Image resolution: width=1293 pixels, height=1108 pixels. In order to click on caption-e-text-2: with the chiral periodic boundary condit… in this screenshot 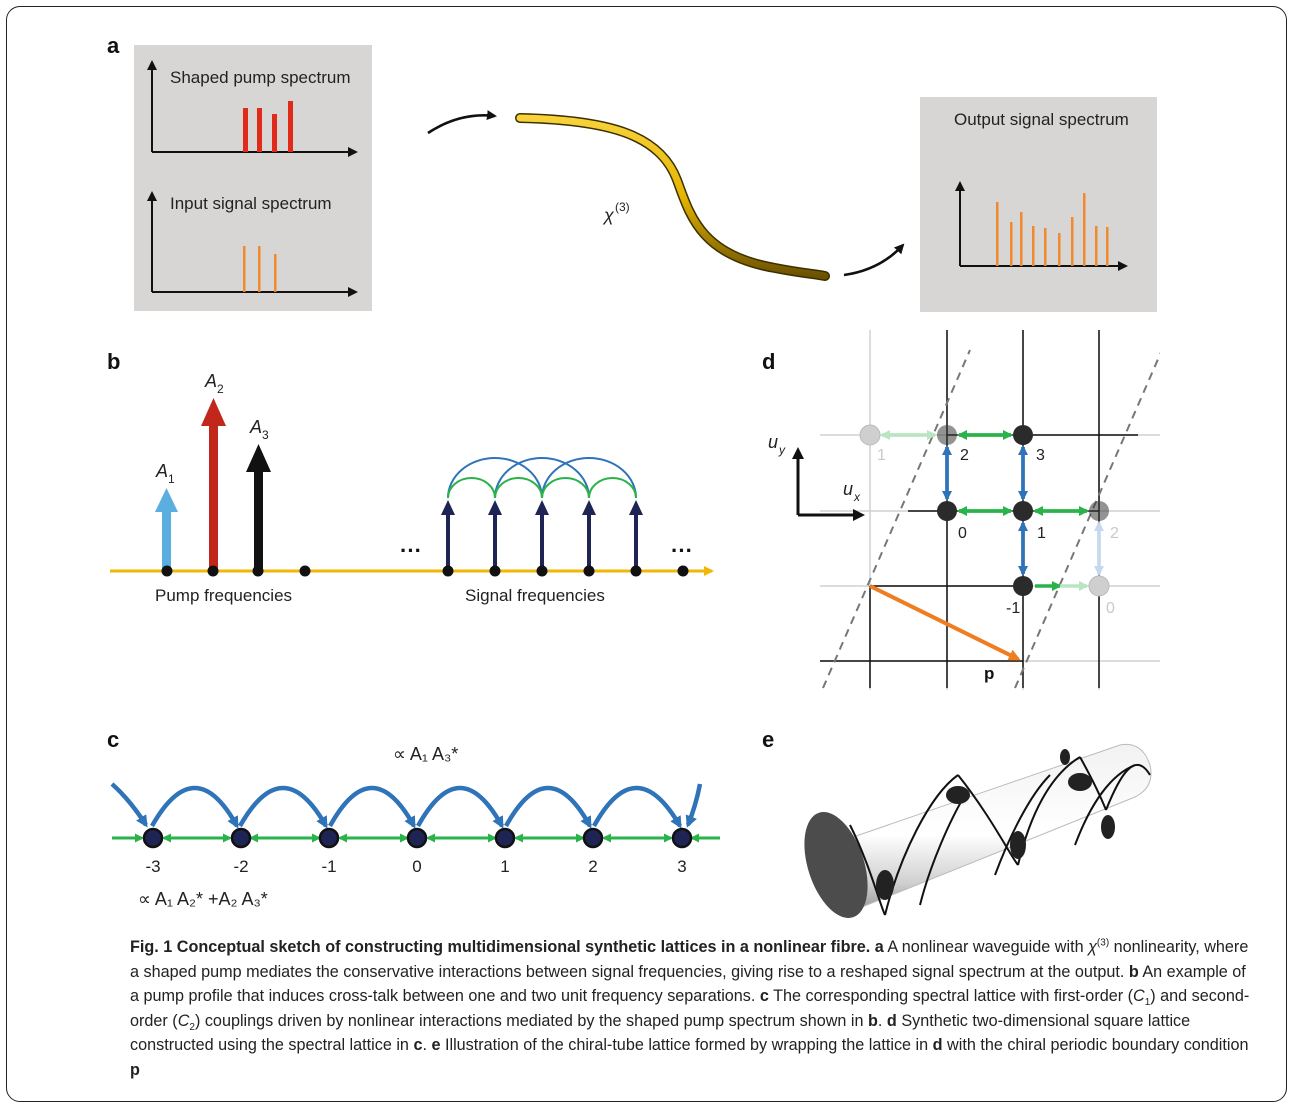, I will do `click(1098, 1045)`.